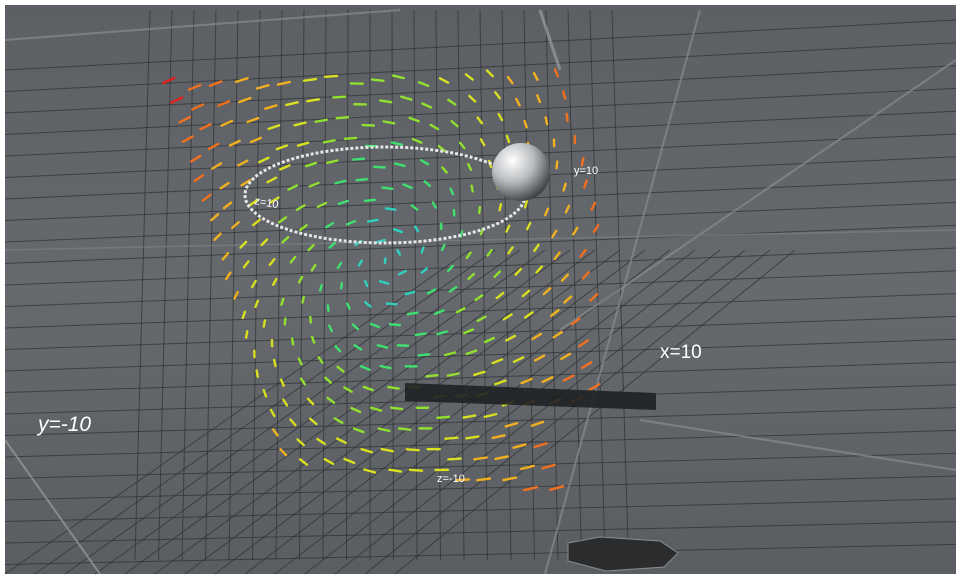 Image resolution: width=961 pixels, height=579 pixels. What do you see at coordinates (521, 172) in the screenshot?
I see `sphere` at bounding box center [521, 172].